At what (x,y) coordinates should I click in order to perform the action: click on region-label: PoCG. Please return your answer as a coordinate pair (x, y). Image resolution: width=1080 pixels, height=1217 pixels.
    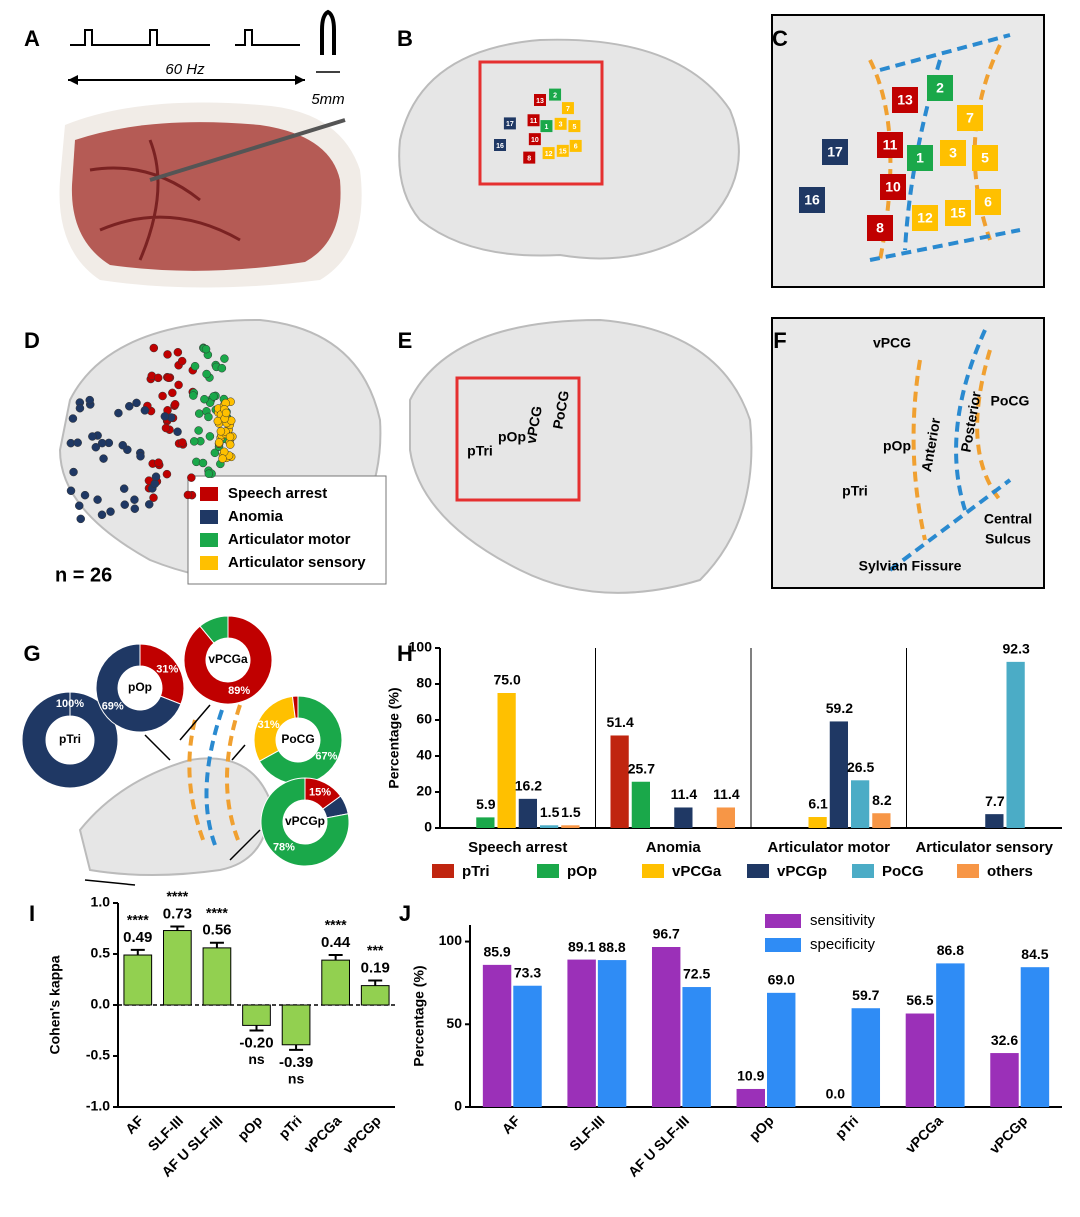
    Looking at the image, I should click on (560, 409).